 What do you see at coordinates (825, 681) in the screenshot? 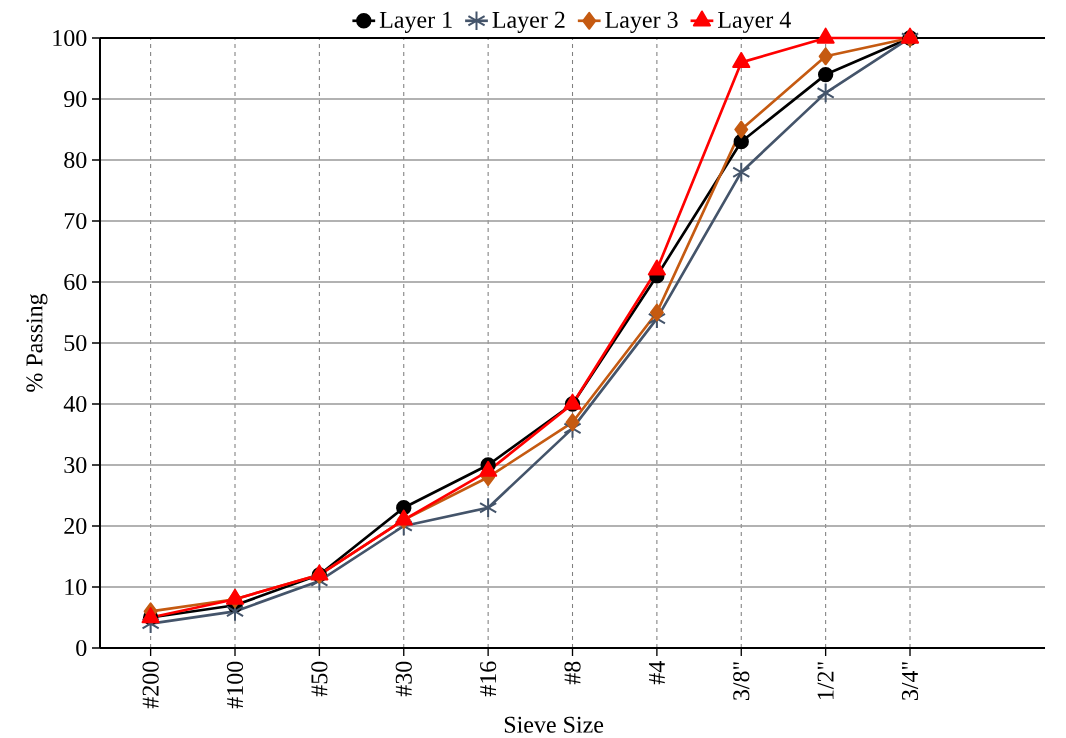
I see `x-tick-label: 1/2"` at bounding box center [825, 681].